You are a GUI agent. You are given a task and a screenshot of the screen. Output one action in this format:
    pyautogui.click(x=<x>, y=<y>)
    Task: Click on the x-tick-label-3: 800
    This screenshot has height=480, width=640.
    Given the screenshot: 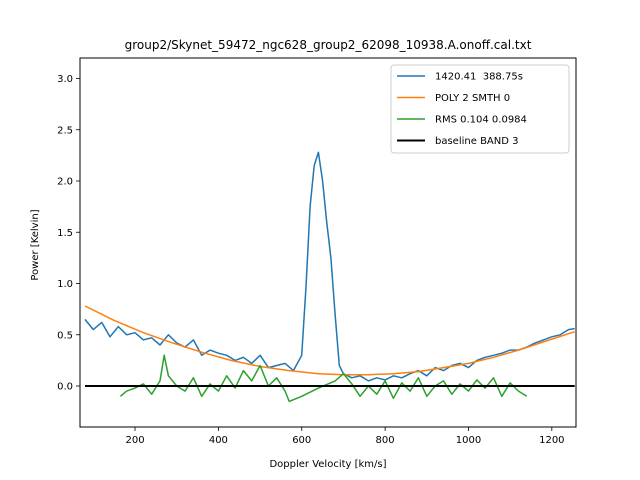 What is the action you would take?
    pyautogui.click(x=385, y=440)
    